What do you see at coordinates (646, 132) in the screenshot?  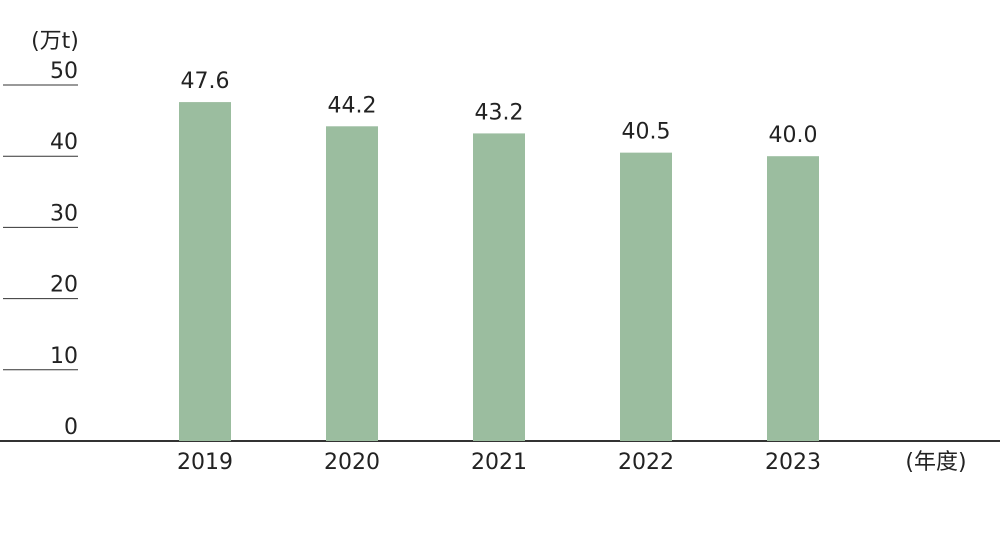 I see `value-label: 40.5` at bounding box center [646, 132].